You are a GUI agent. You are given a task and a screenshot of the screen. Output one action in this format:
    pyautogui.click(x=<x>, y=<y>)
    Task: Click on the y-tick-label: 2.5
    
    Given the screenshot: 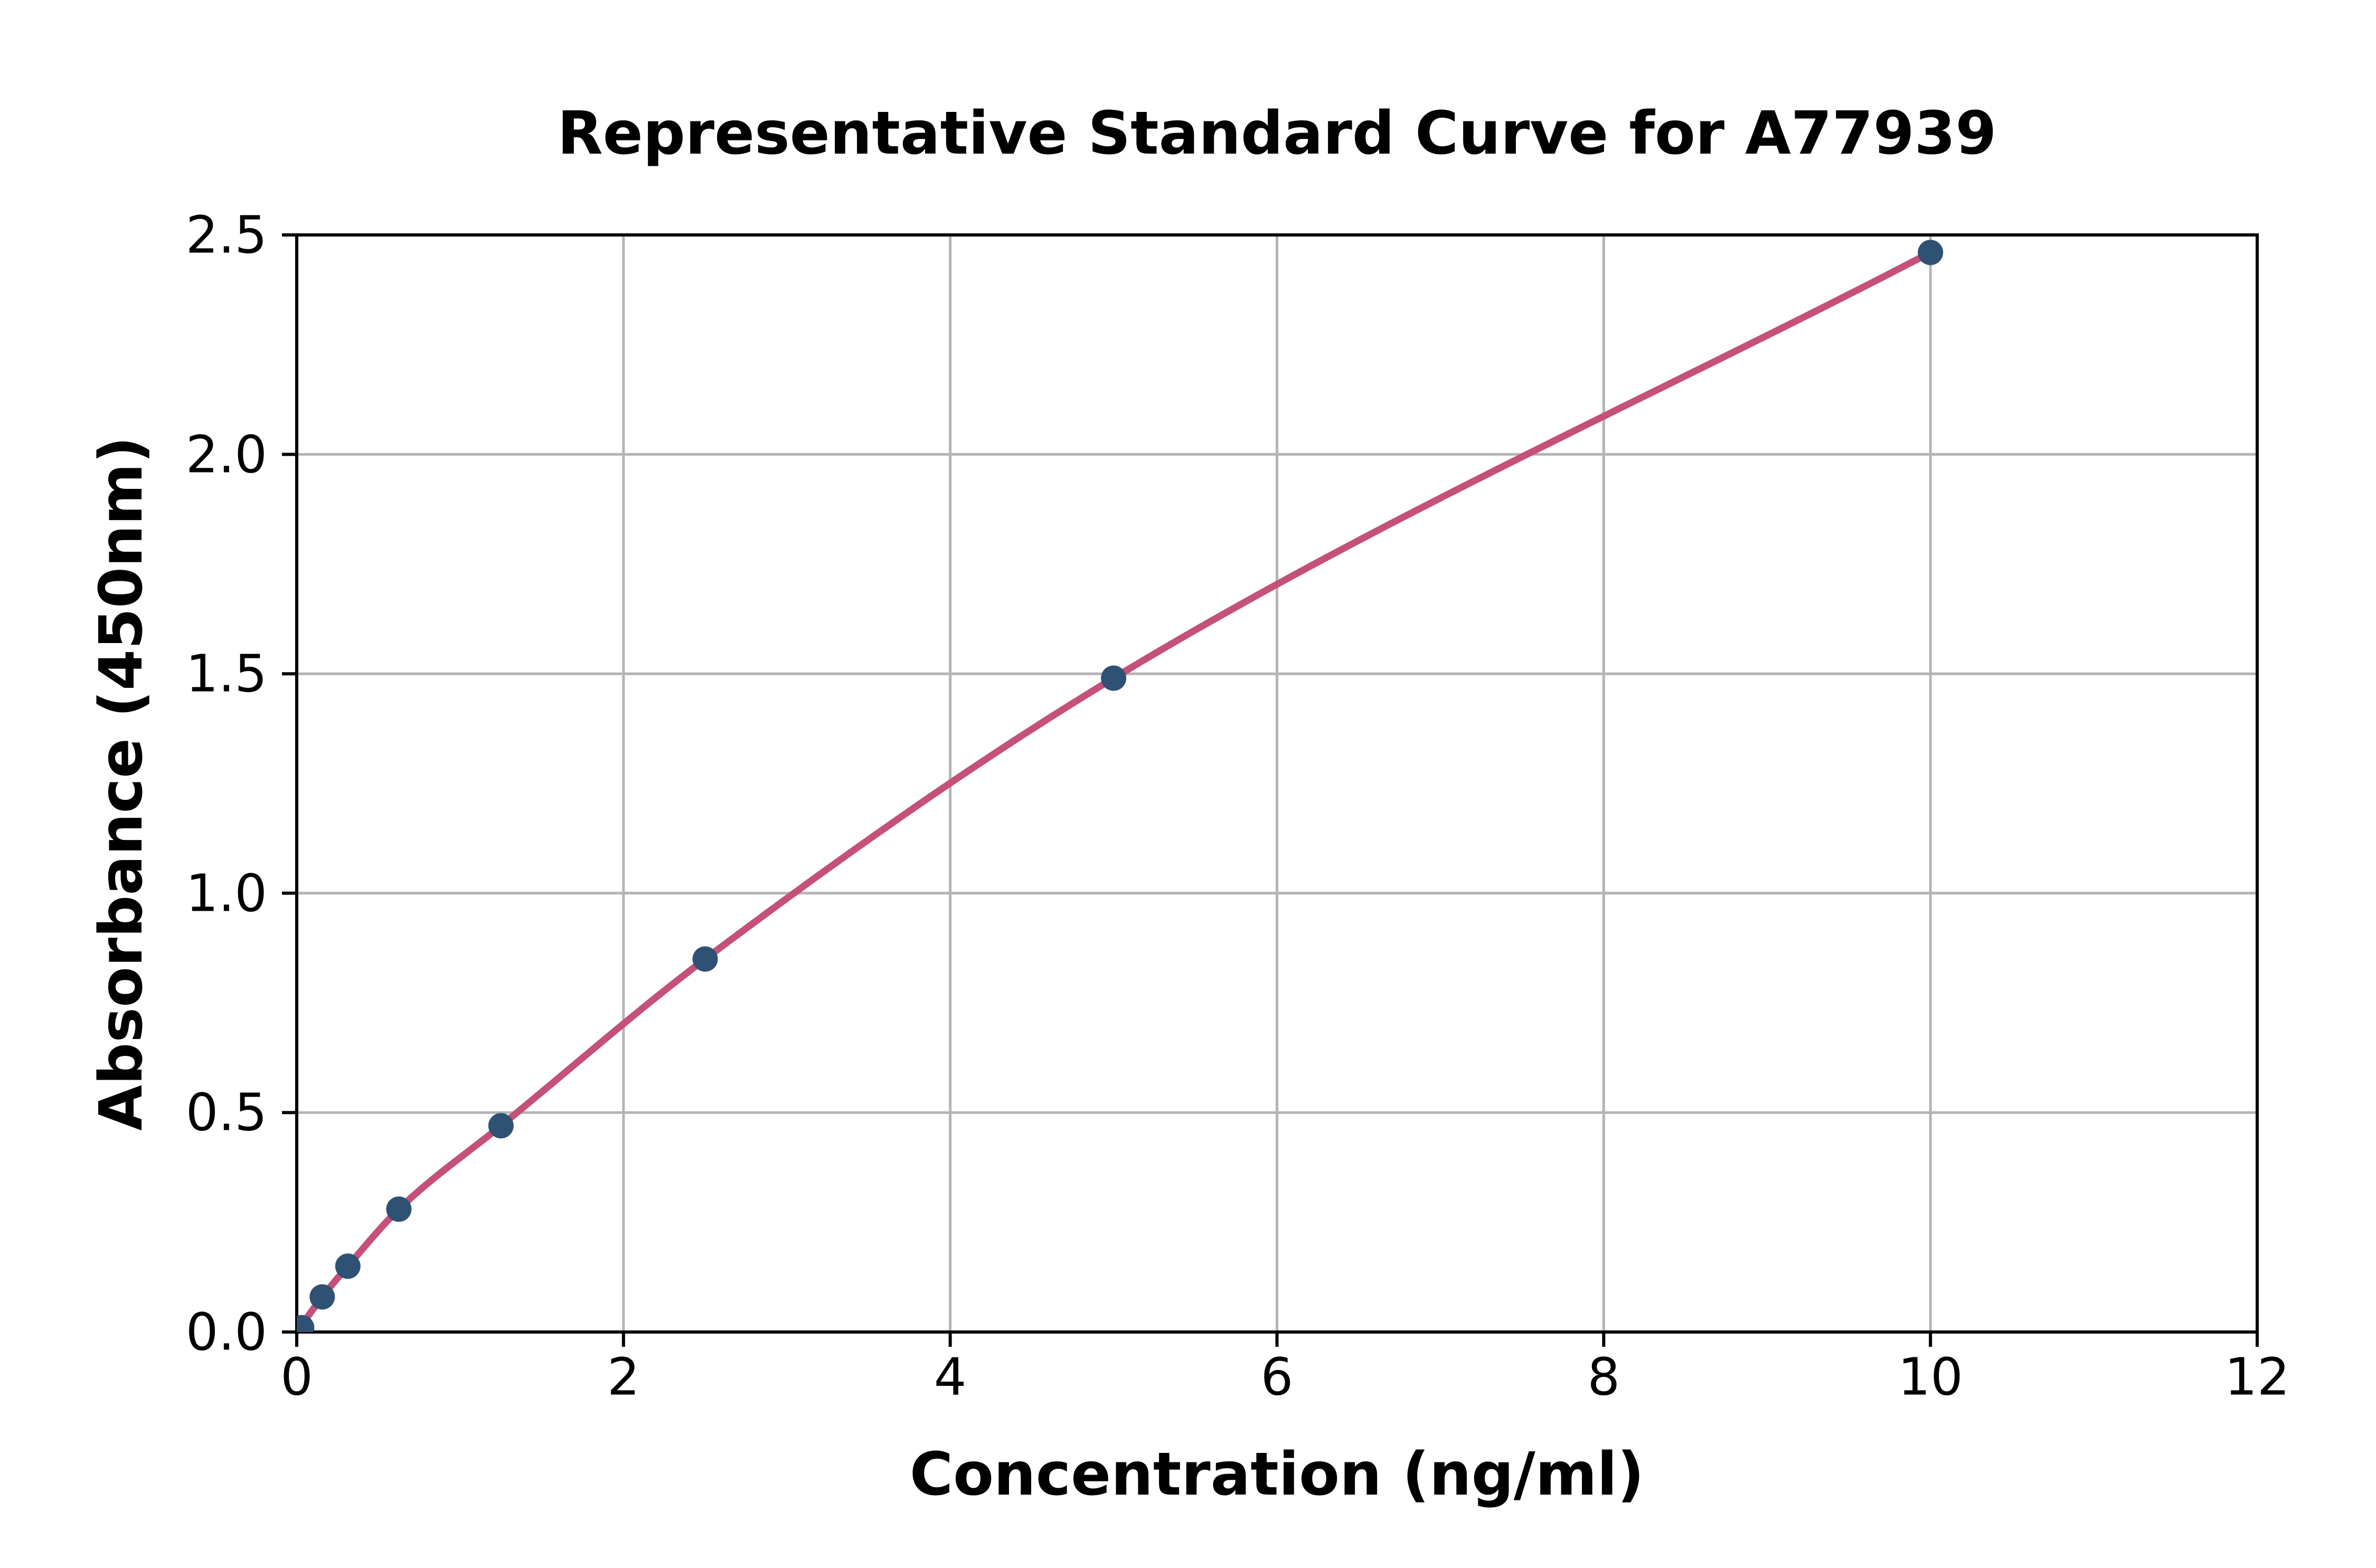 What is the action you would take?
    pyautogui.click(x=226, y=235)
    